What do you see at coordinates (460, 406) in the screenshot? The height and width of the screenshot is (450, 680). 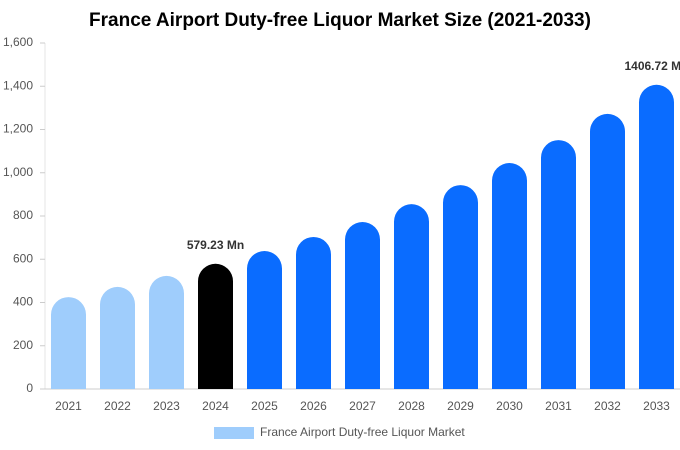 I see `x-tick-label: 2029` at bounding box center [460, 406].